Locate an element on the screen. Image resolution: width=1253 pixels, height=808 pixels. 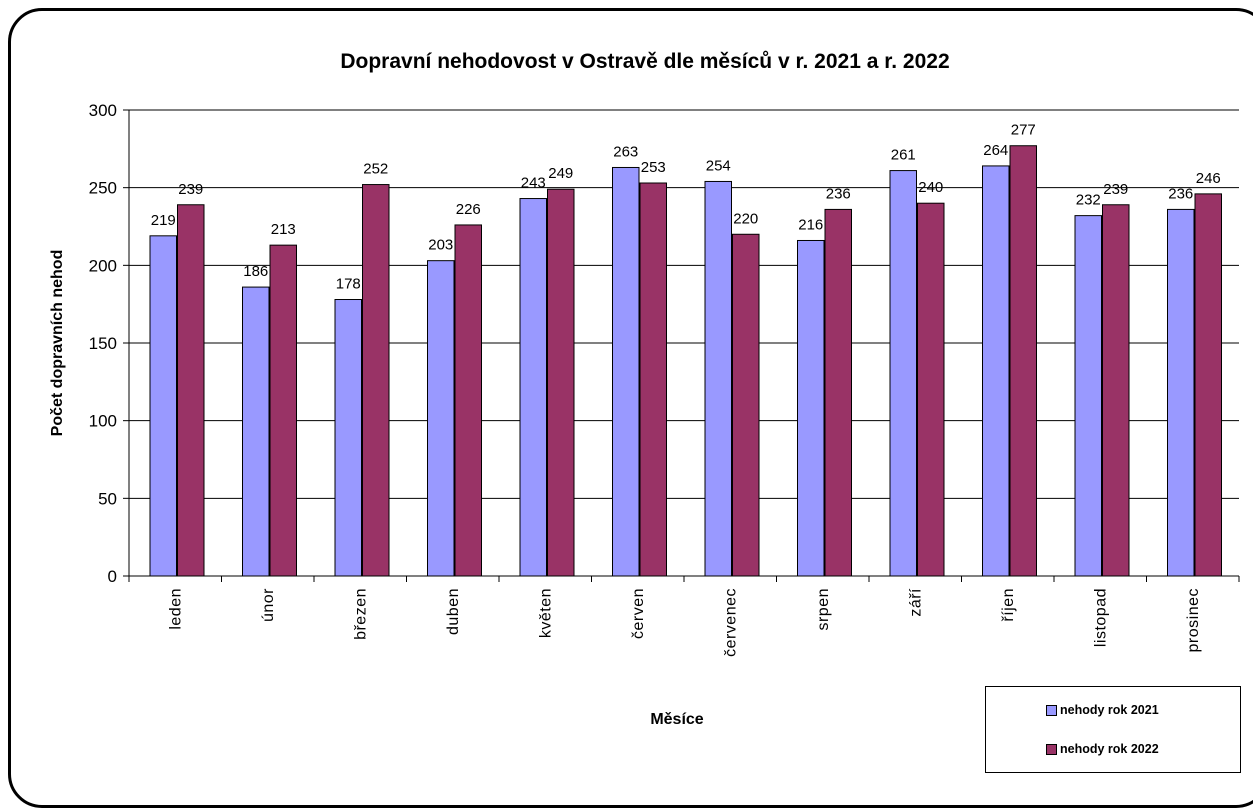
x-tick-label: prosinec is located at coordinates (1193, 620).